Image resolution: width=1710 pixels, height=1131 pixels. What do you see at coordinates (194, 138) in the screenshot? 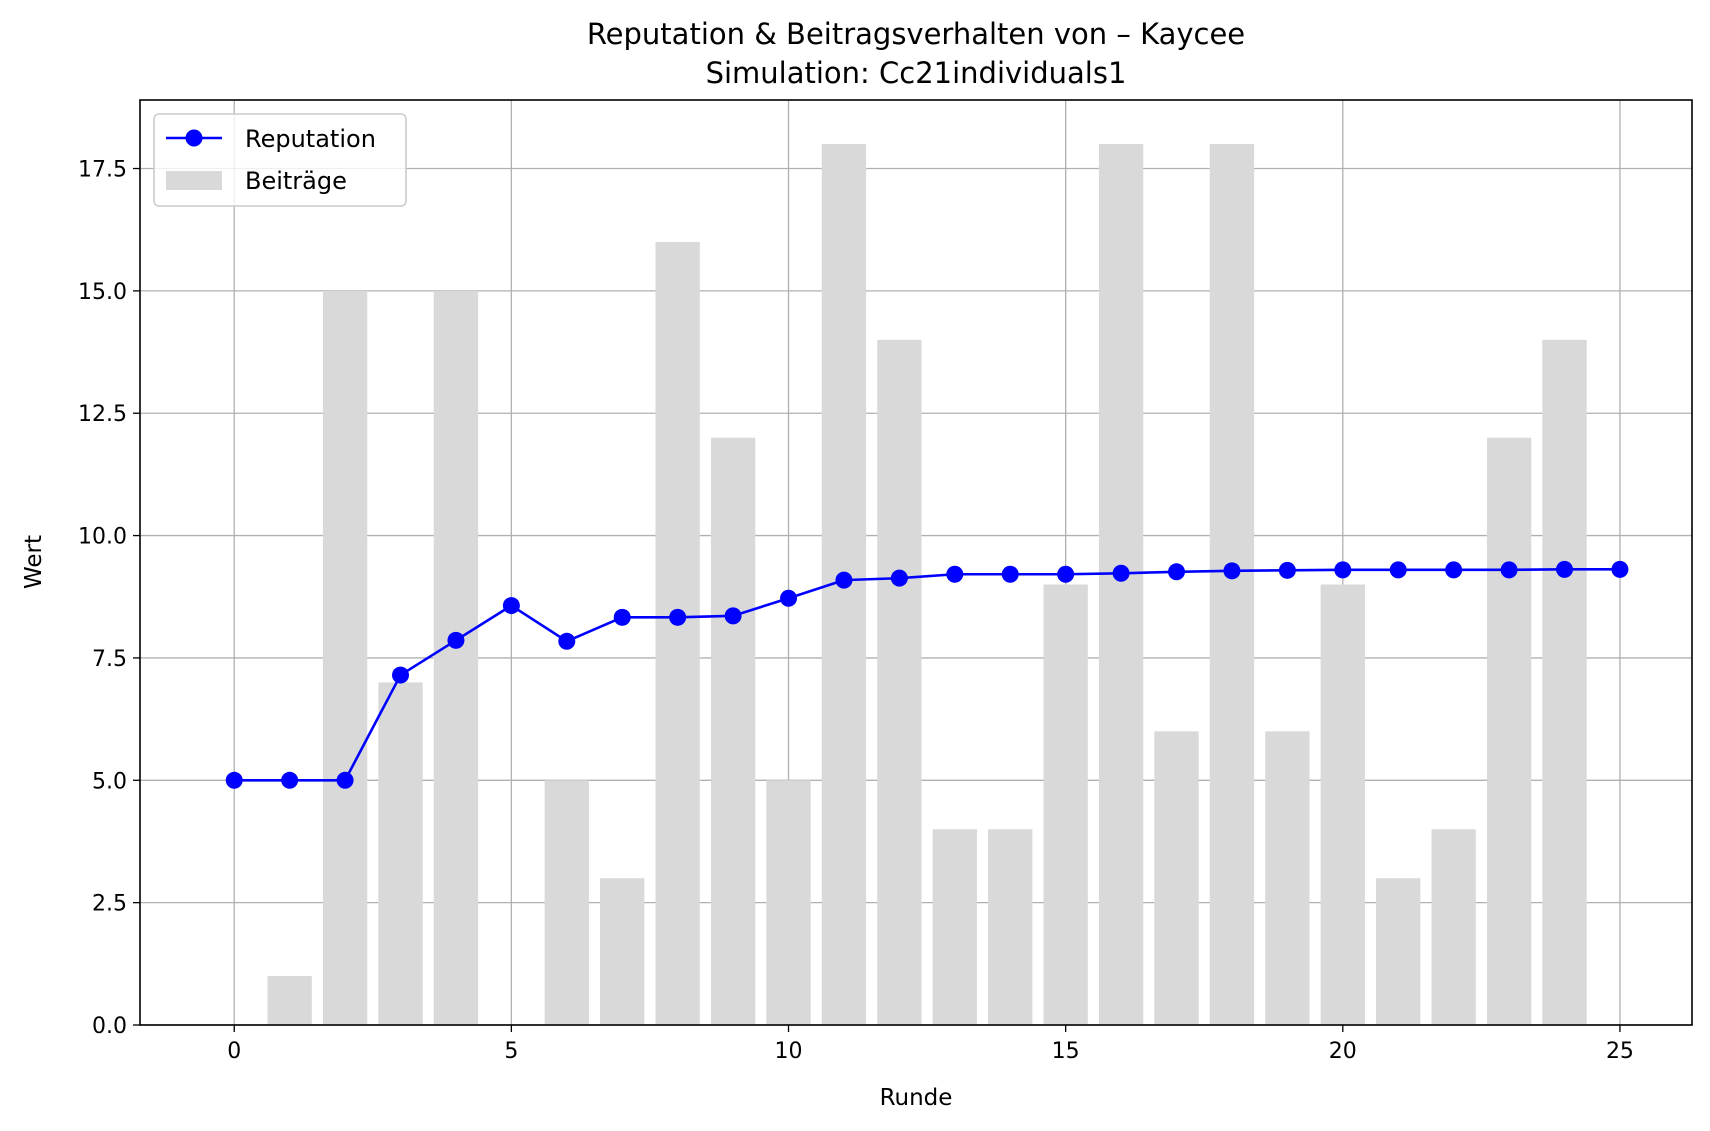
I see `legend-reputation-marker` at bounding box center [194, 138].